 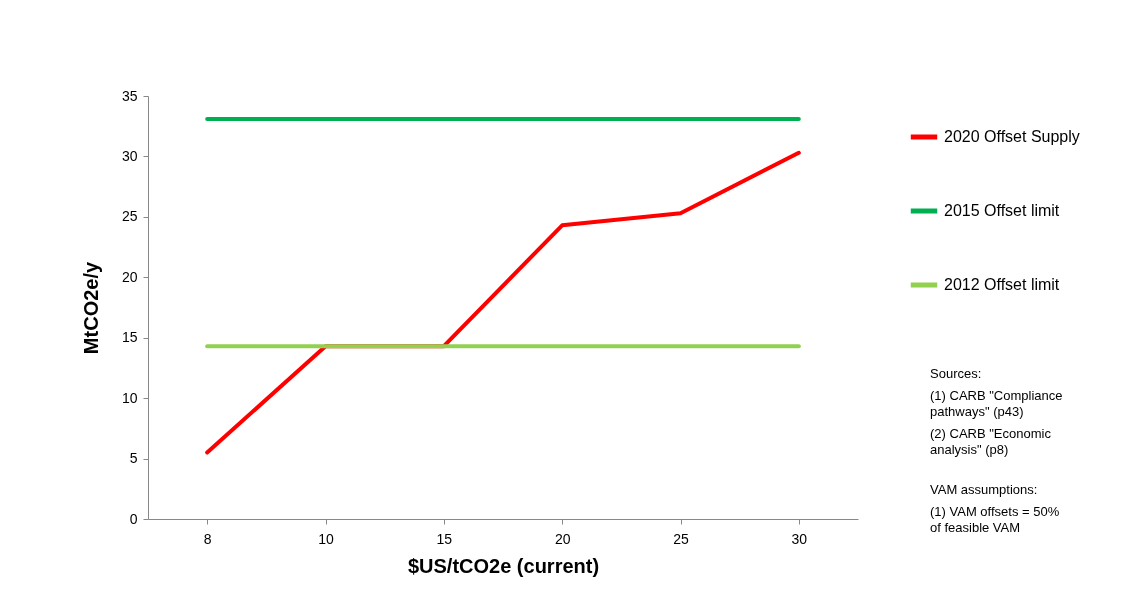 What do you see at coordinates (799, 538) in the screenshot?
I see `x-tick-label: 30` at bounding box center [799, 538].